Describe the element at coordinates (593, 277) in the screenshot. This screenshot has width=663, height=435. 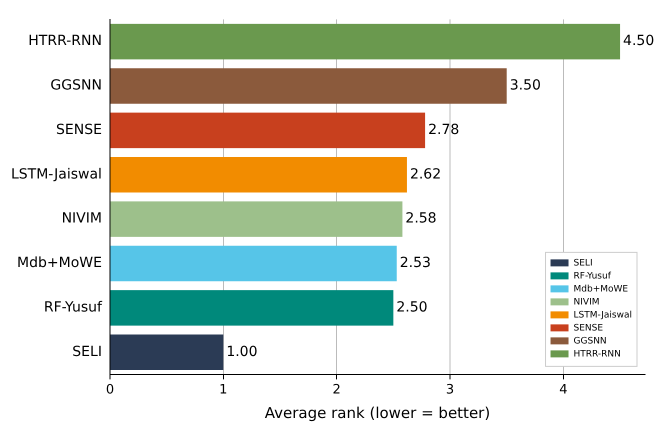
I see `legend-label: RF-Yusuf` at that location.